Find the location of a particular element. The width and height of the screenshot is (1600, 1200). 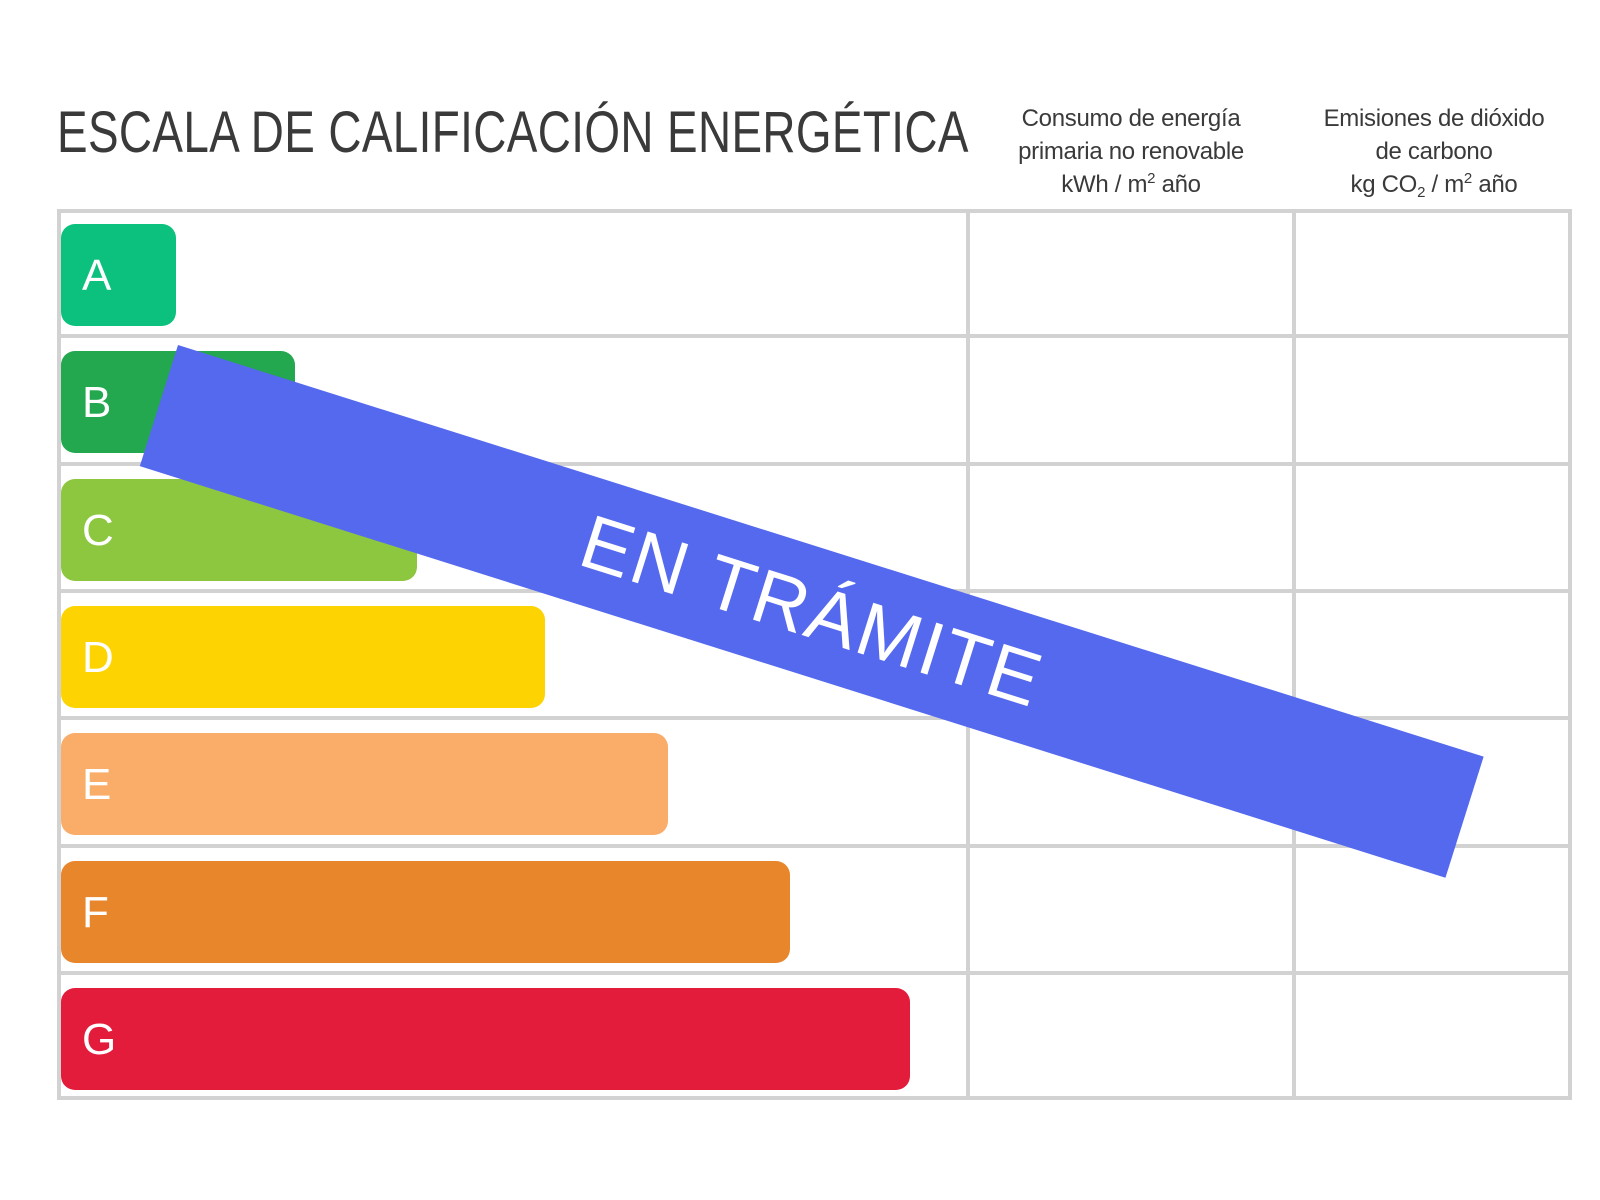

rating-bar-label-a: A is located at coordinates (97, 275).